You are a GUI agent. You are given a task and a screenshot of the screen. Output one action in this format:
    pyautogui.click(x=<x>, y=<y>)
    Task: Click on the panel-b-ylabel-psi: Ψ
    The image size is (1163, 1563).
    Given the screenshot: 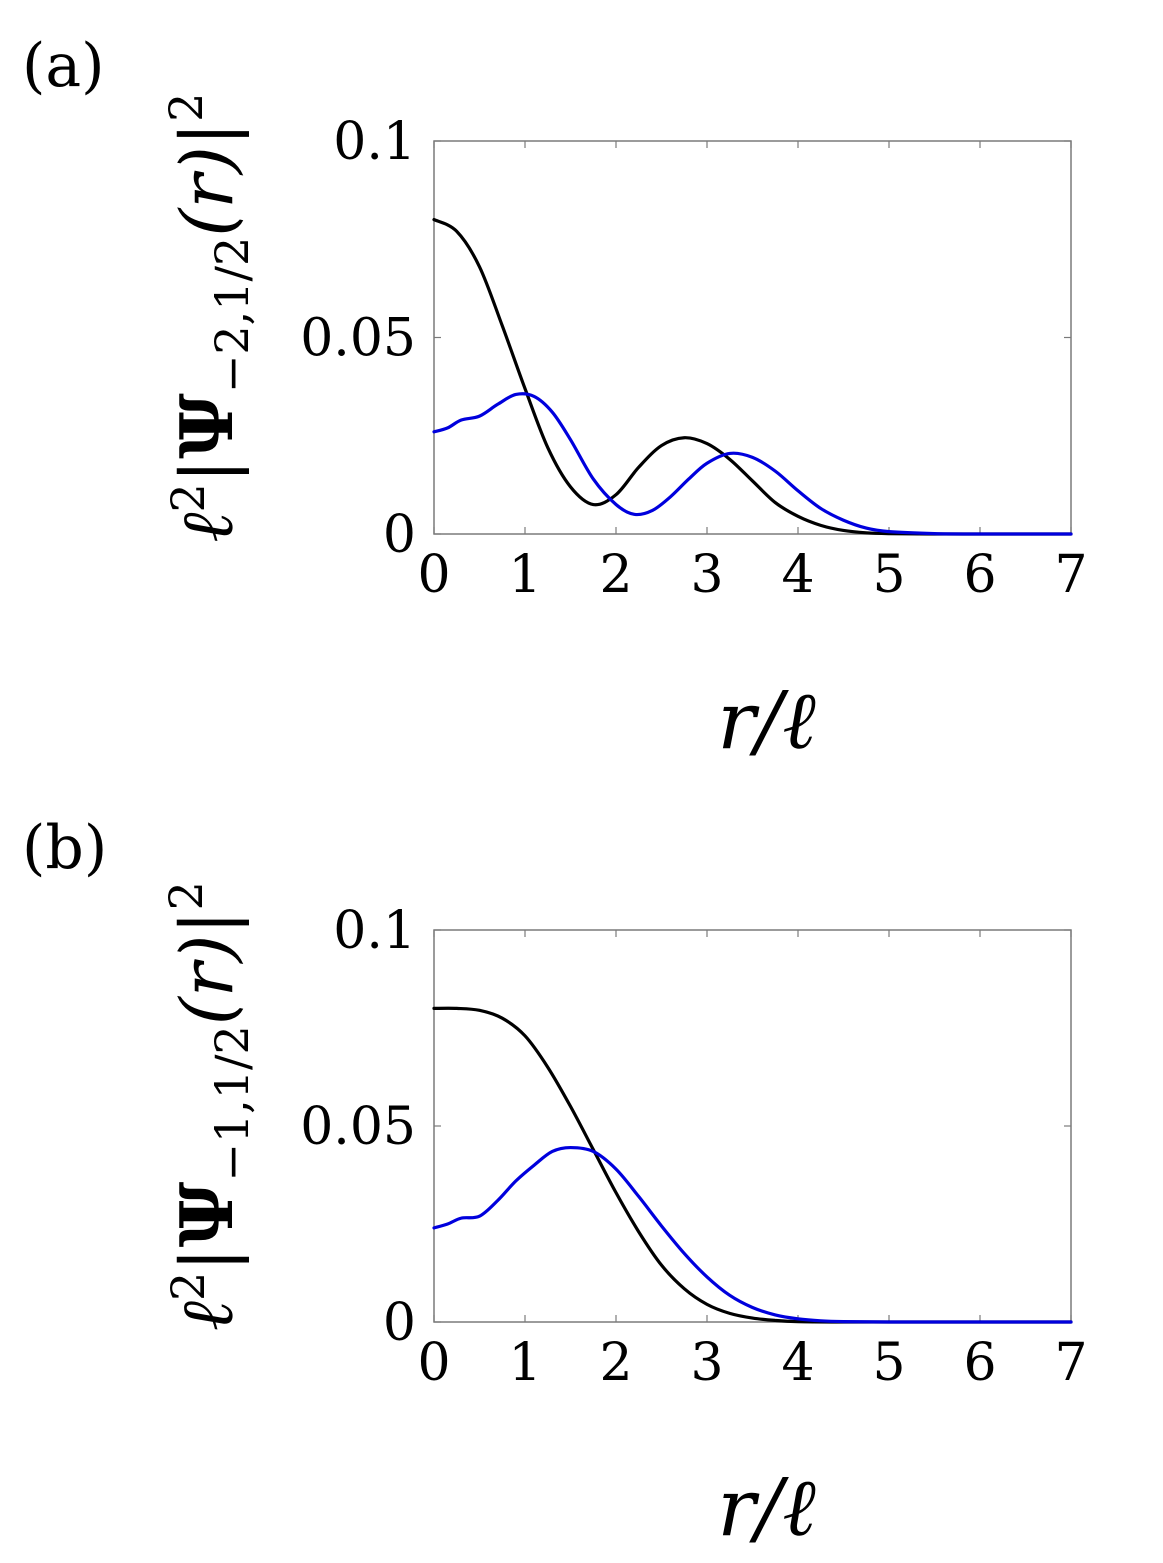 What is the action you would take?
    pyautogui.click(x=206, y=1214)
    